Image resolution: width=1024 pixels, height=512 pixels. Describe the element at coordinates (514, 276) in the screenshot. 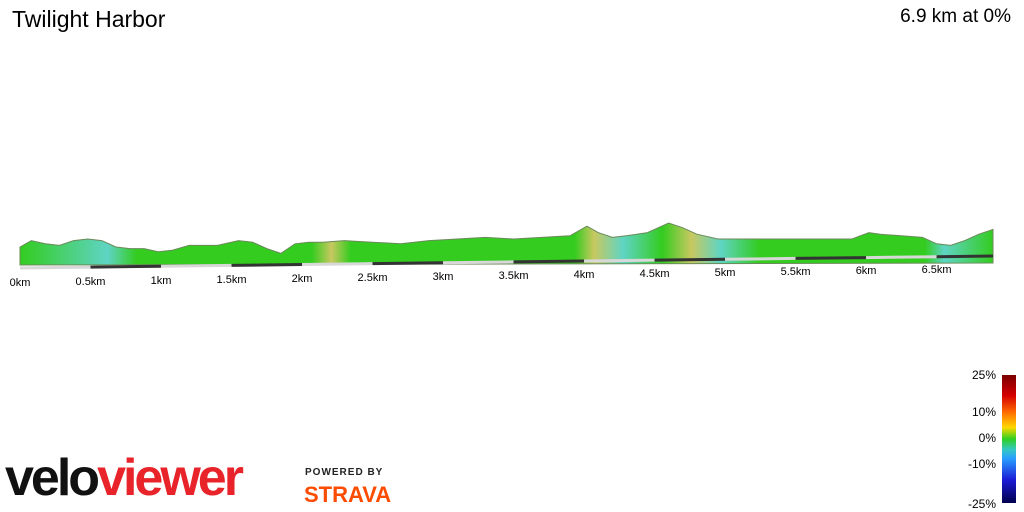

I see `x-tick-label: 3.5km` at that location.